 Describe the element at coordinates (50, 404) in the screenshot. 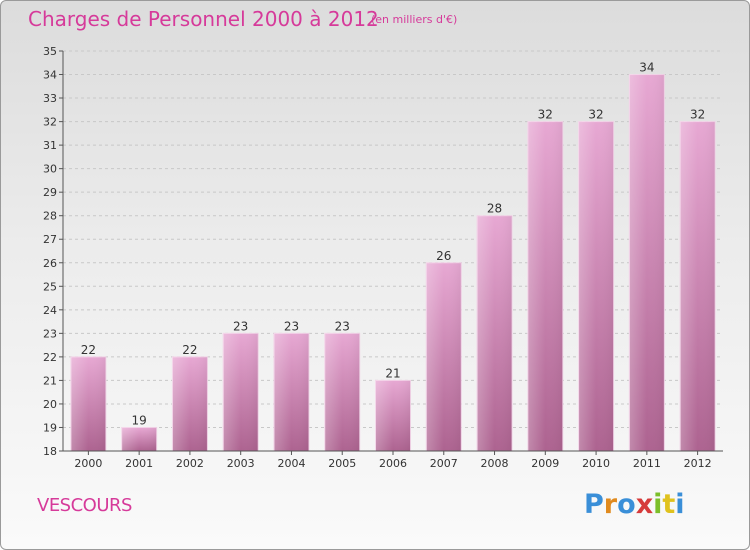

I see `y-tick-label: 20` at that location.